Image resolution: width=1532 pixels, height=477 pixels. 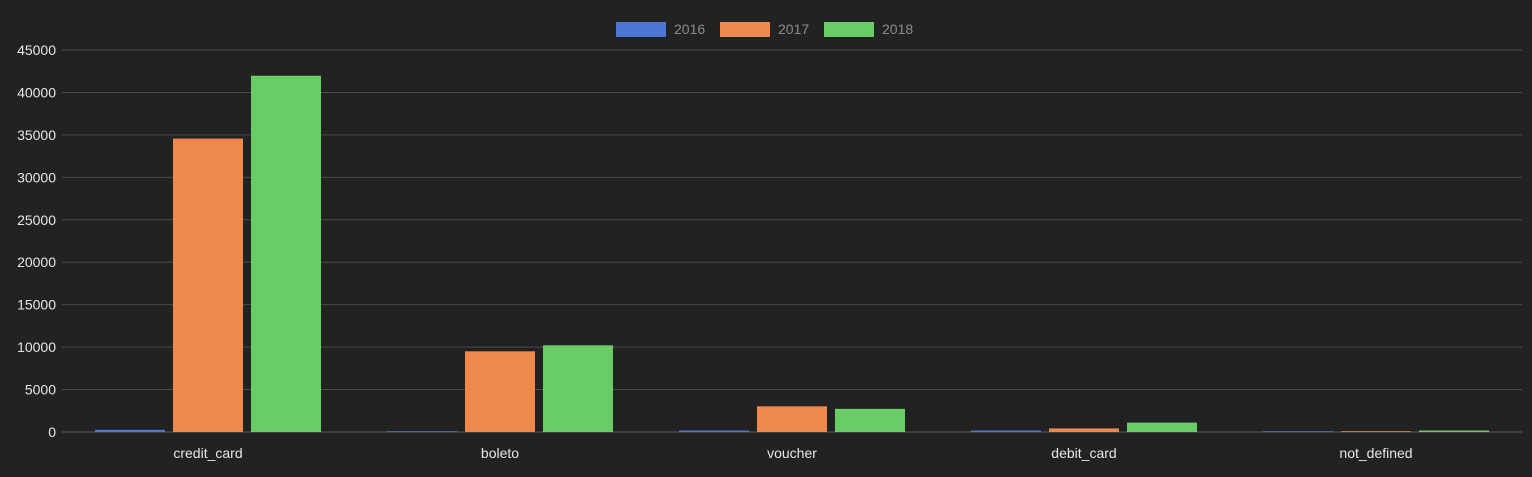 I want to click on x-tick-label: not_defined, so click(x=1375, y=453).